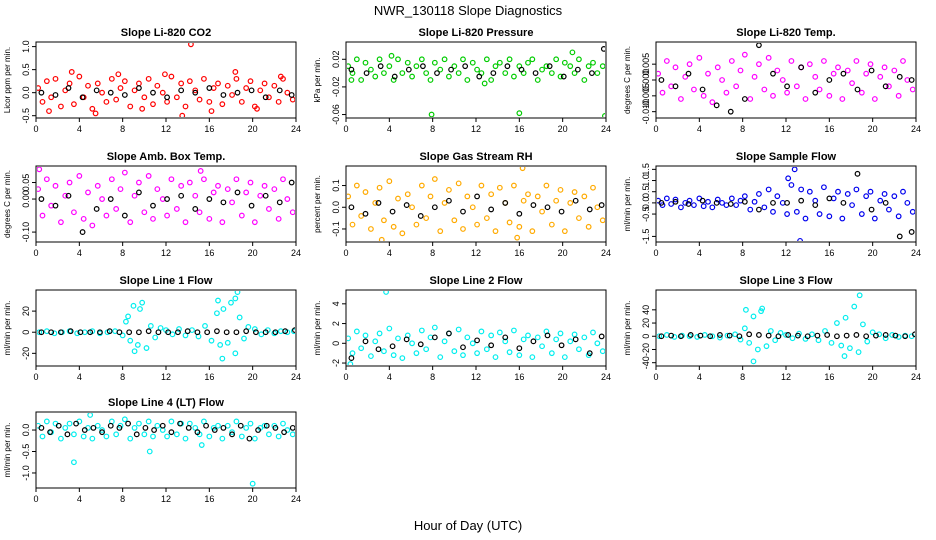 Image resolution: width=936 pixels, height=540 pixels. I want to click on y-tick-label: -0.1, so click(336, 229).